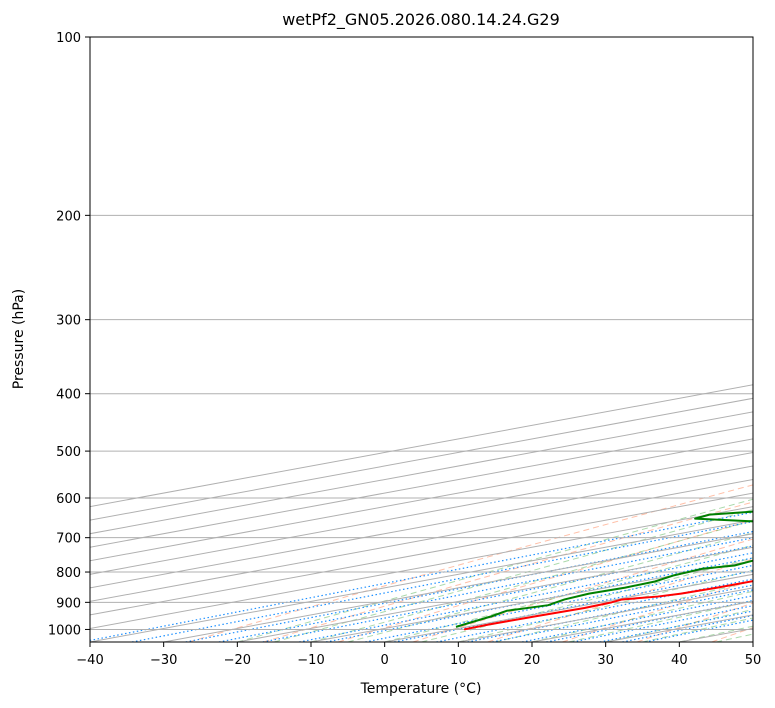 The width and height of the screenshot is (775, 708). Describe the element at coordinates (68, 321) in the screenshot. I see `y-tick-label: 300` at that location.